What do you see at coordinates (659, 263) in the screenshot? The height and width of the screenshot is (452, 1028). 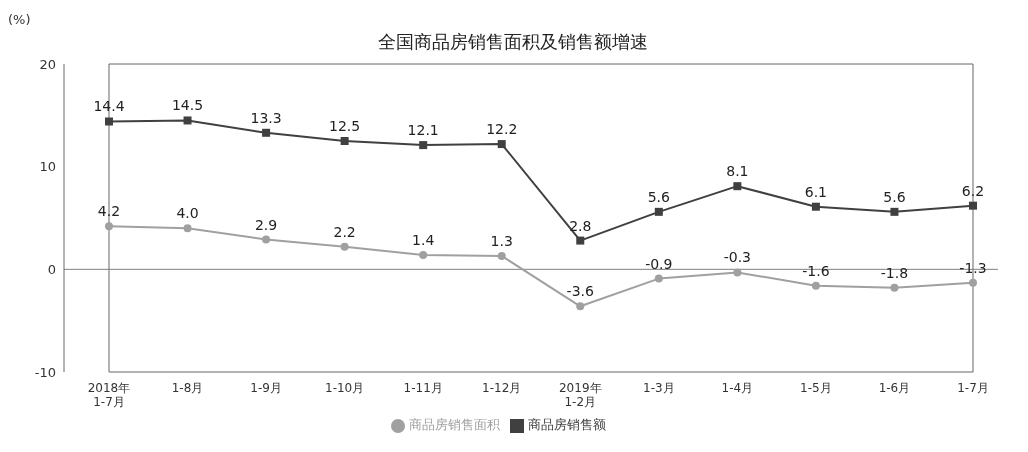 I see `data-label: -0.9` at bounding box center [659, 263].